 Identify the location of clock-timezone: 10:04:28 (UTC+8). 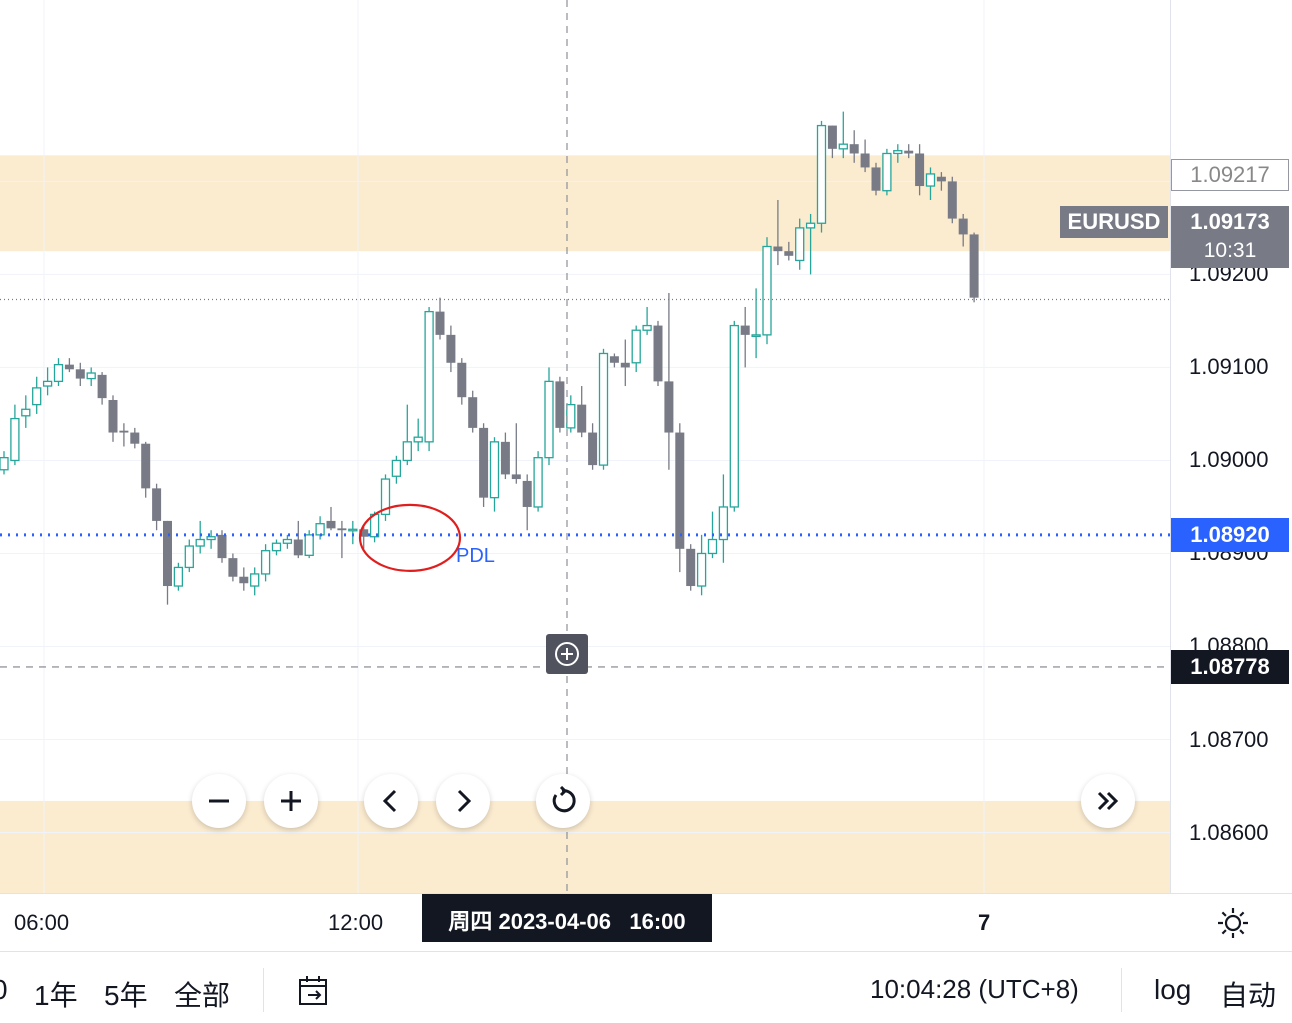
(974, 989).